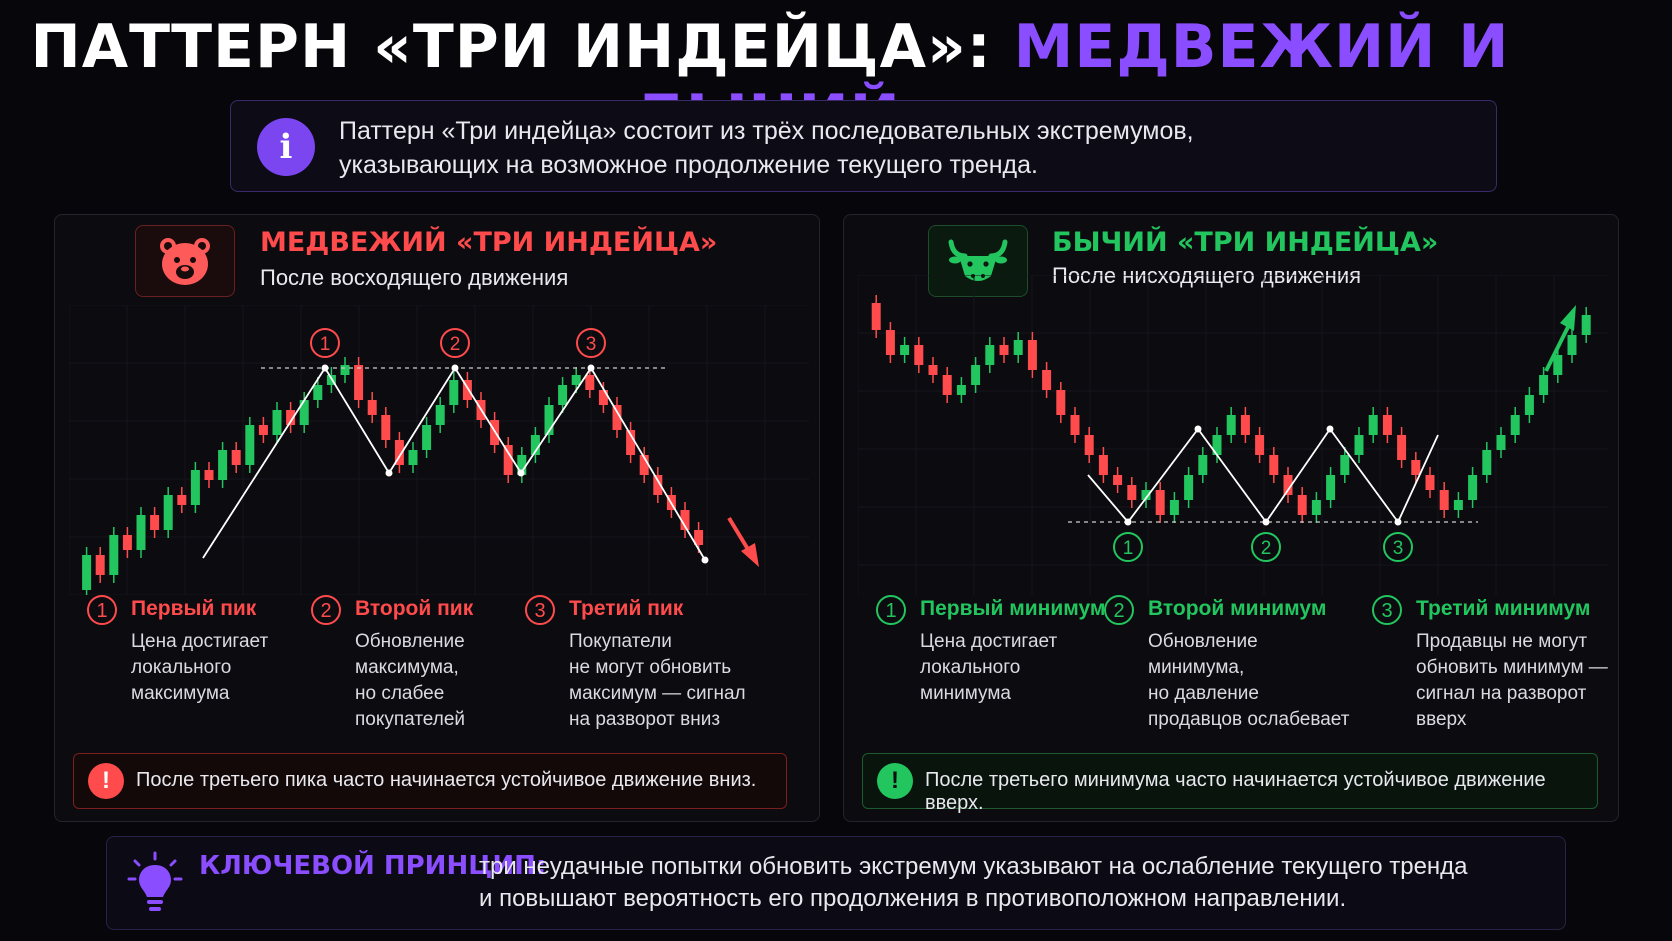 The height and width of the screenshot is (941, 1672). What do you see at coordinates (511, 47) in the screenshot?
I see `title-part-white: ПАТТЕРН «ТРИ ИНДЕЙЦА»:` at bounding box center [511, 47].